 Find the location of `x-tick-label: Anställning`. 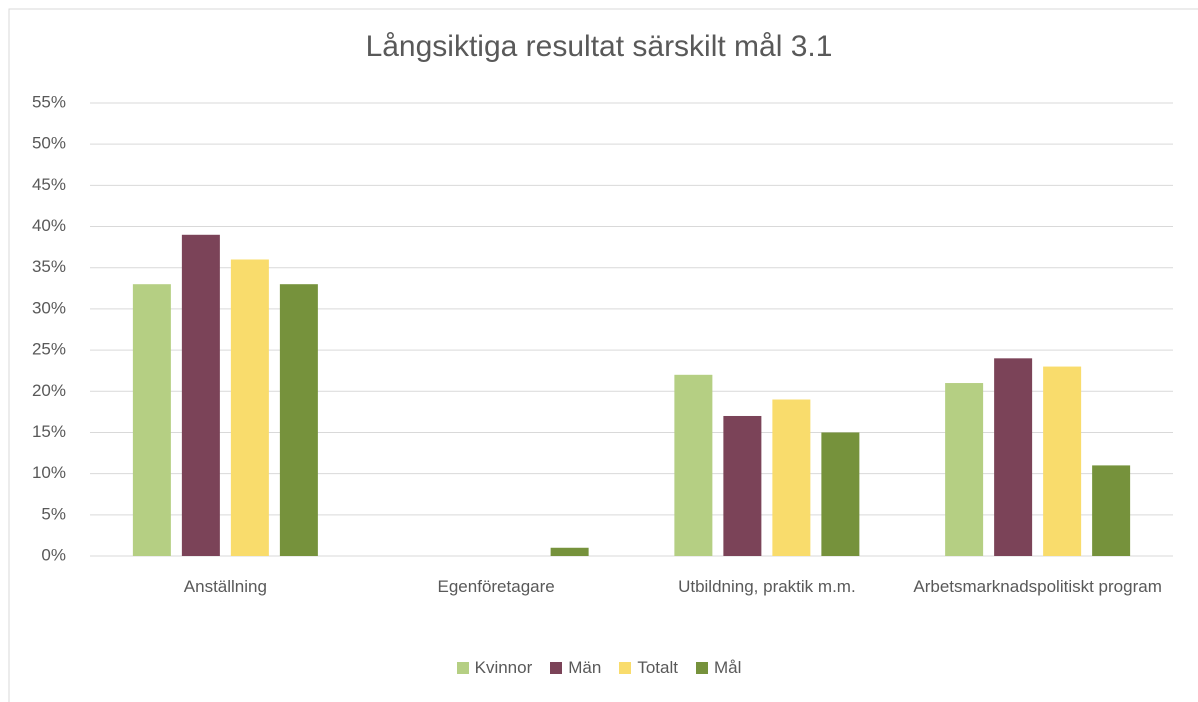

x-tick-label: Anställning is located at coordinates (225, 586).